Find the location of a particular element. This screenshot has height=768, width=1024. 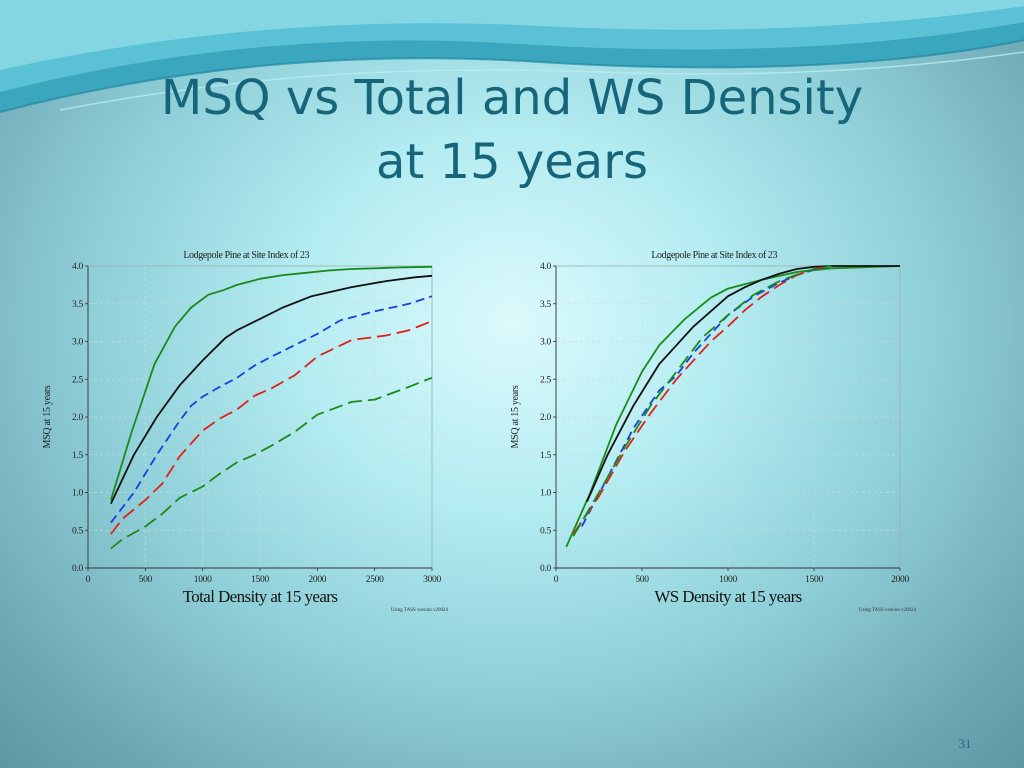

x-axis-label: WS Density at 15 years is located at coordinates (727, 596).